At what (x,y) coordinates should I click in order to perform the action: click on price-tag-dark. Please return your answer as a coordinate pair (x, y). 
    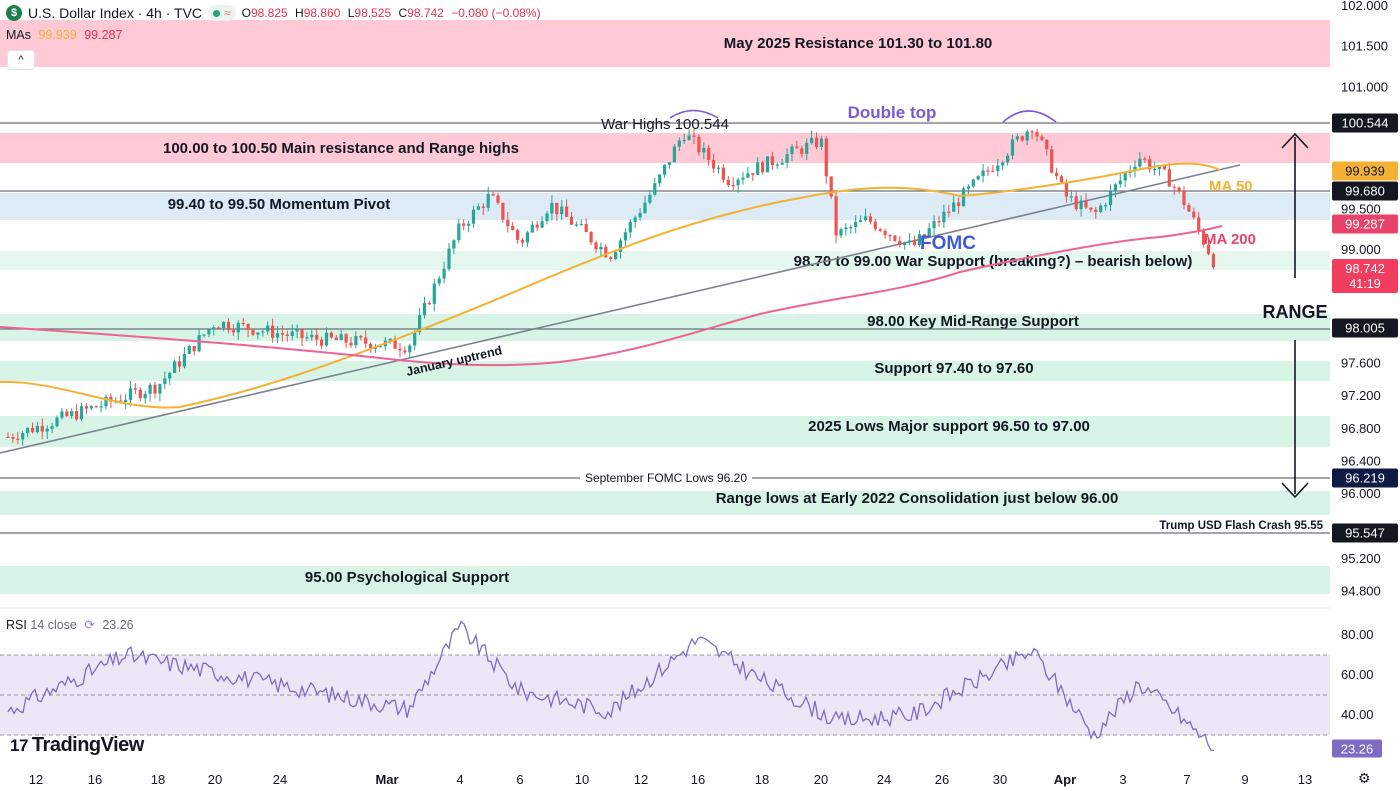
    Looking at the image, I should click on (1365, 328).